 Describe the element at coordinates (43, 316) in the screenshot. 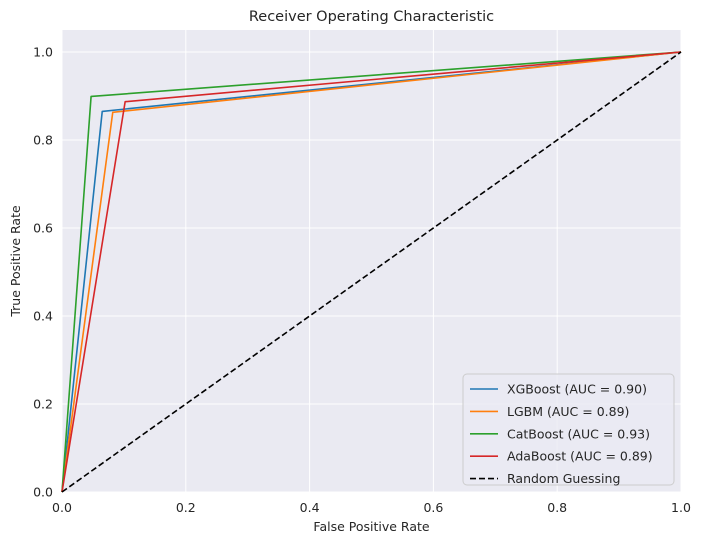

I see `y-tick-label: 0.4` at that location.